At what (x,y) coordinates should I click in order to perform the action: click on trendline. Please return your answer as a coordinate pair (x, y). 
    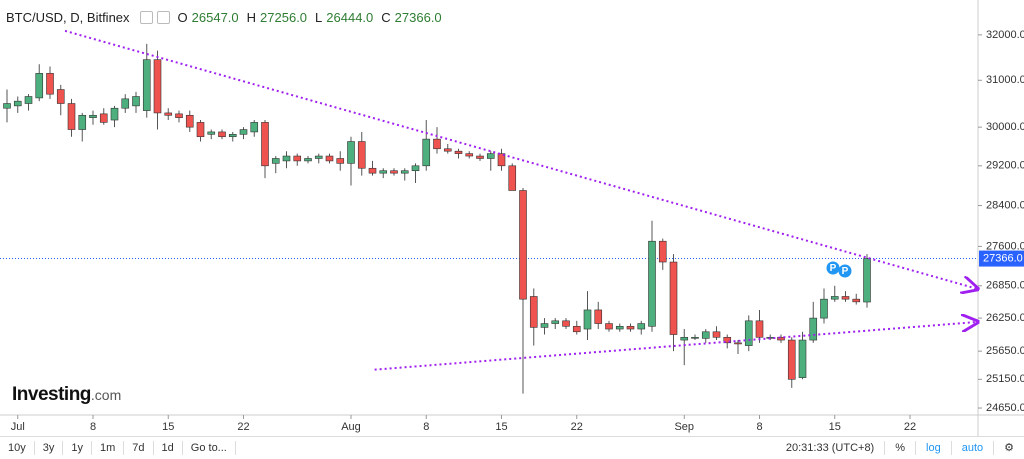
    Looking at the image, I should click on (676, 346).